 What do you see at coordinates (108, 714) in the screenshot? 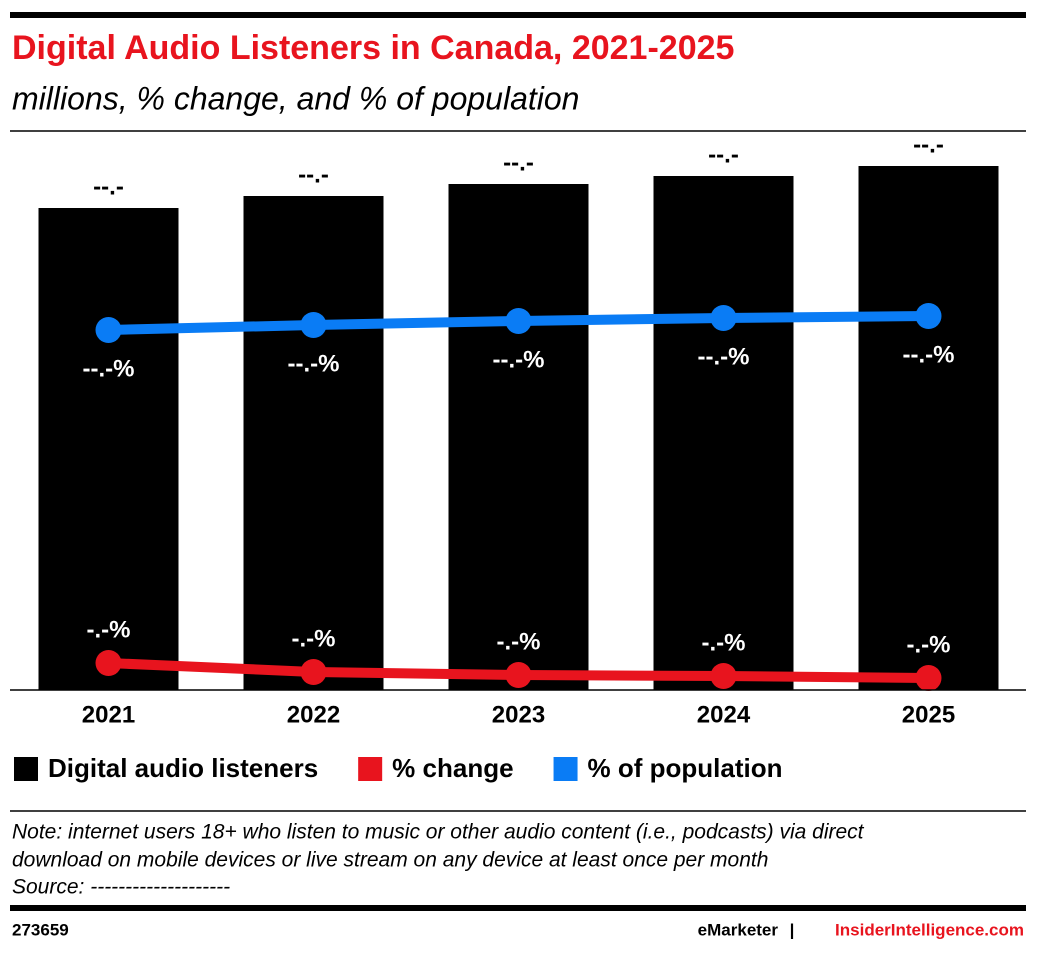
I see `x-tick-label: 2021` at bounding box center [108, 714].